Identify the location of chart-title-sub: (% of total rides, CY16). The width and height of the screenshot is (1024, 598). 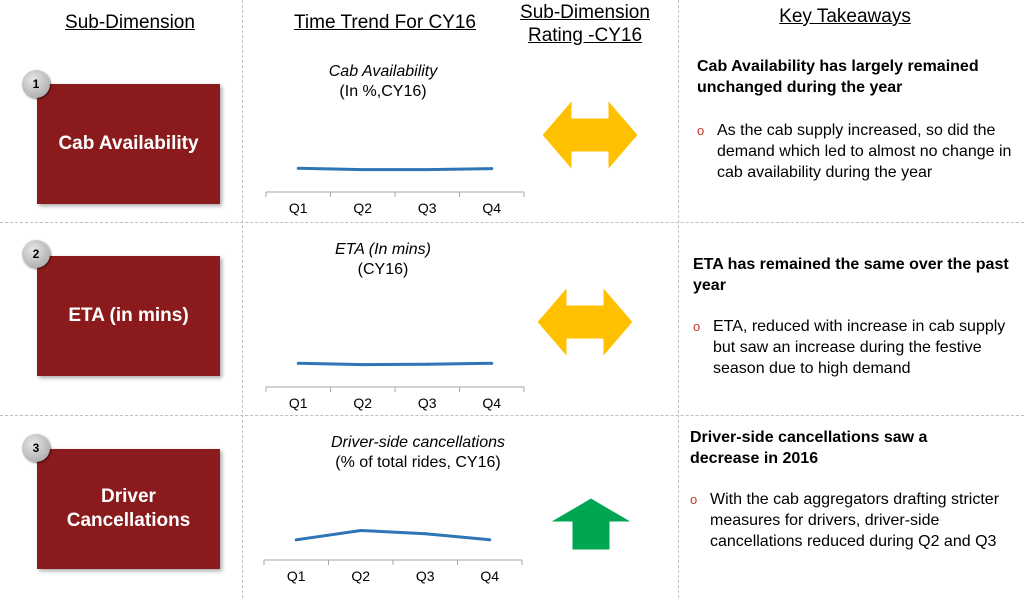
(418, 462).